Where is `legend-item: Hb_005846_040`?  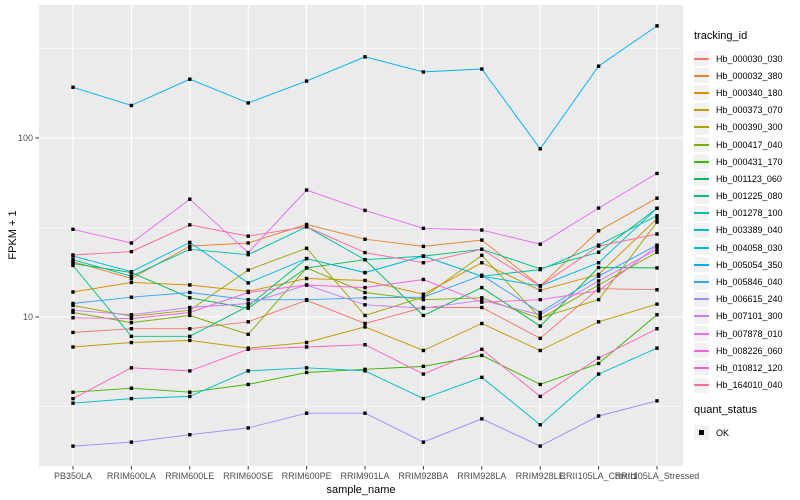
legend-item: Hb_005846_040 is located at coordinates (738, 281).